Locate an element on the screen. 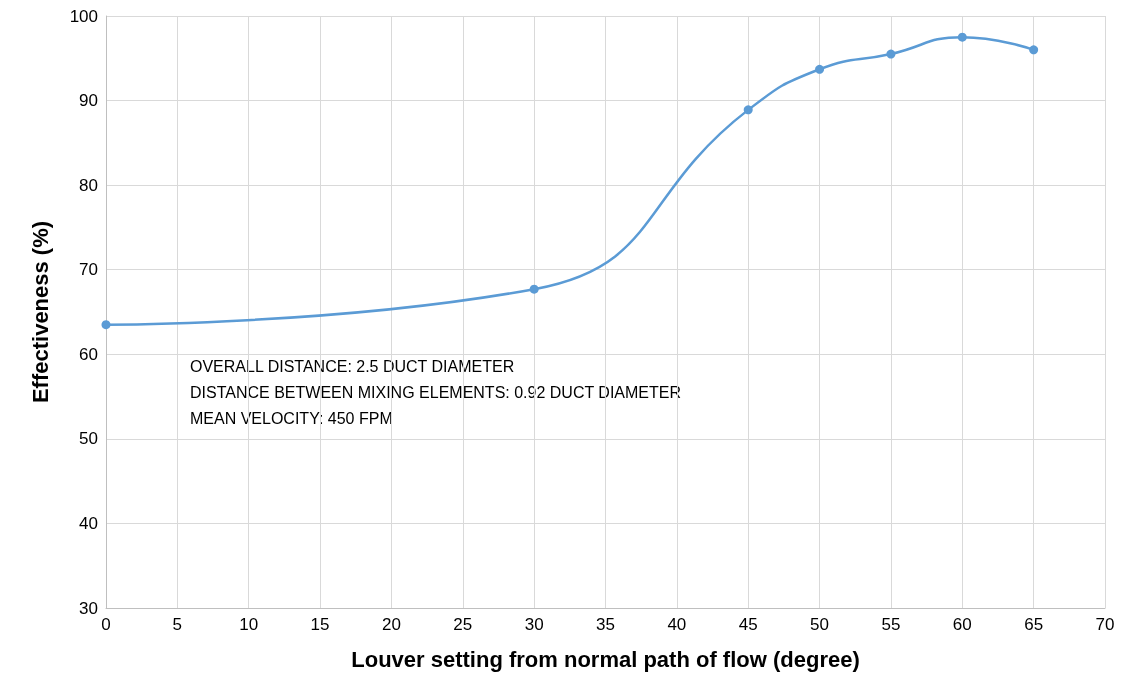 Image resolution: width=1125 pixels, height=698 pixels. x-tick-label: 10 is located at coordinates (249, 624).